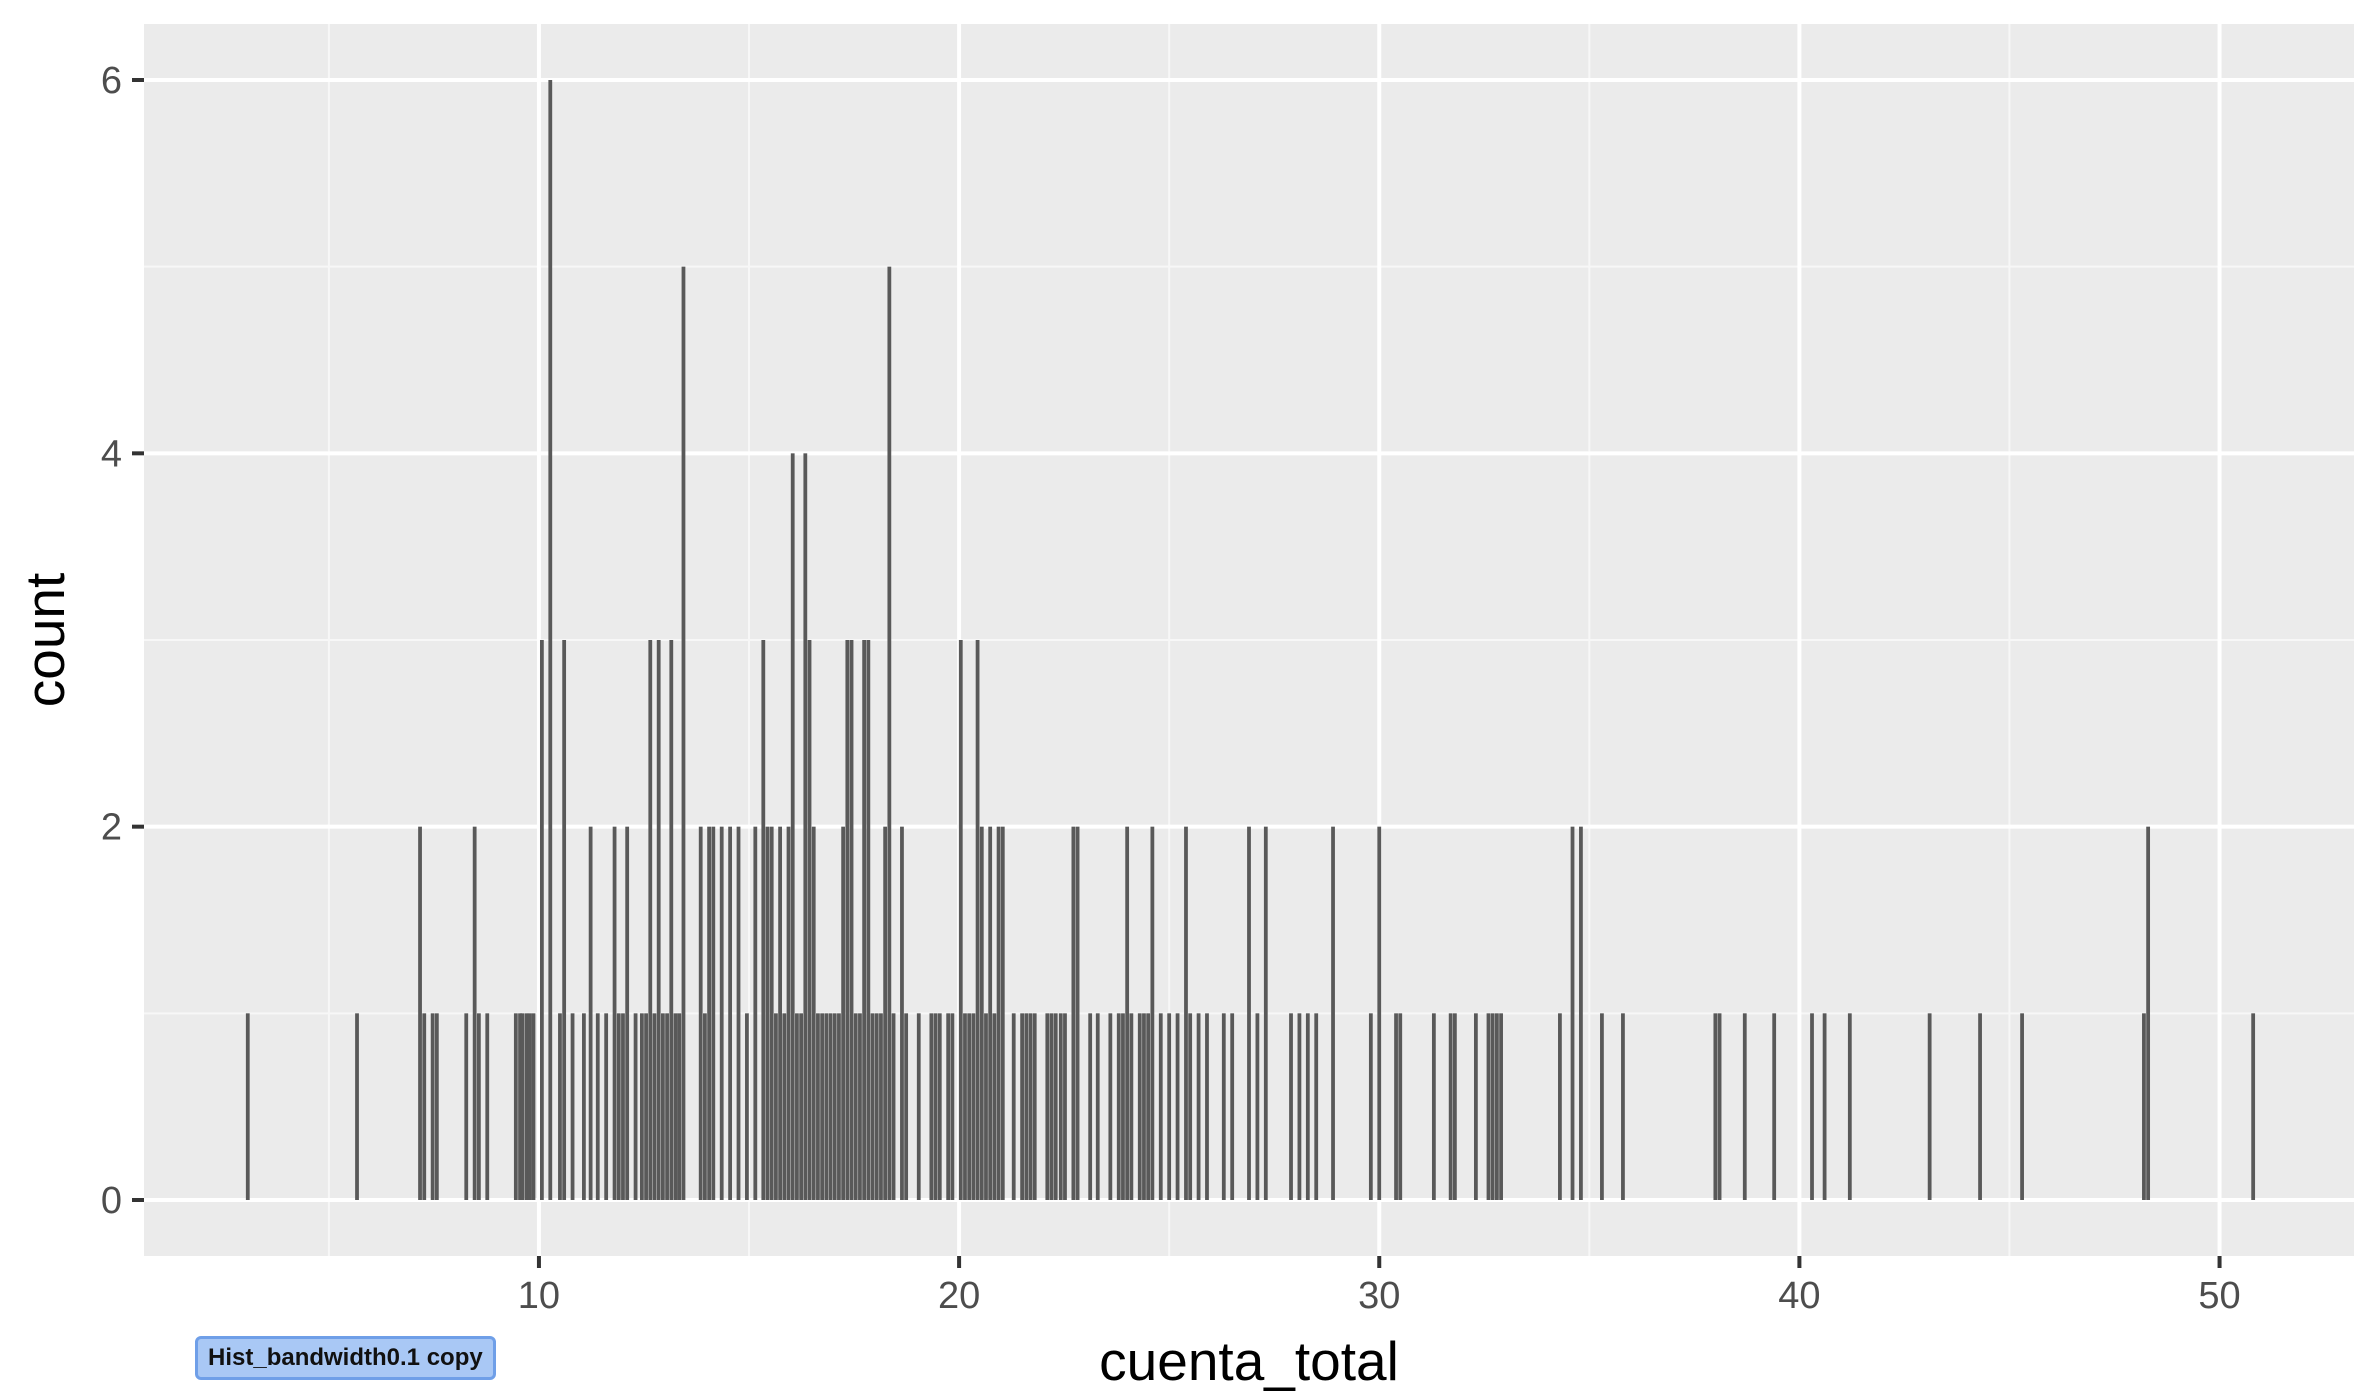 Image resolution: width=2376 pixels, height=1398 pixels. I want to click on y-axis-title: count, so click(45, 640).